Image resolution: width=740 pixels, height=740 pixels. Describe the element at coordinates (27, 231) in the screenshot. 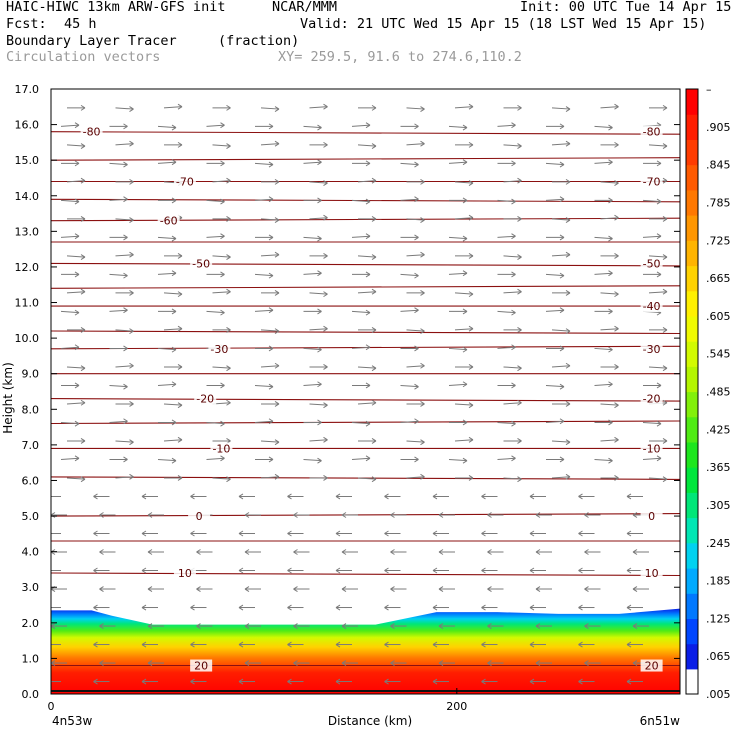

I see `y-tick-label: 13.0` at that location.